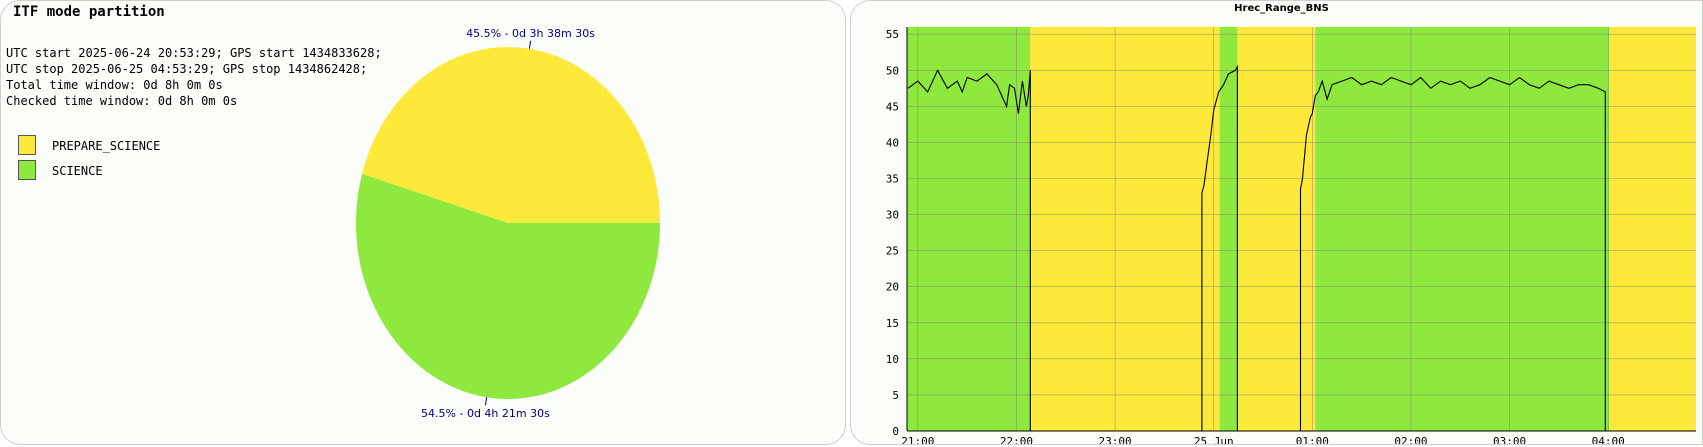 Image resolution: width=1703 pixels, height=447 pixels. What do you see at coordinates (1312, 440) in the screenshot?
I see `x-tick-label: 01:00` at bounding box center [1312, 440].